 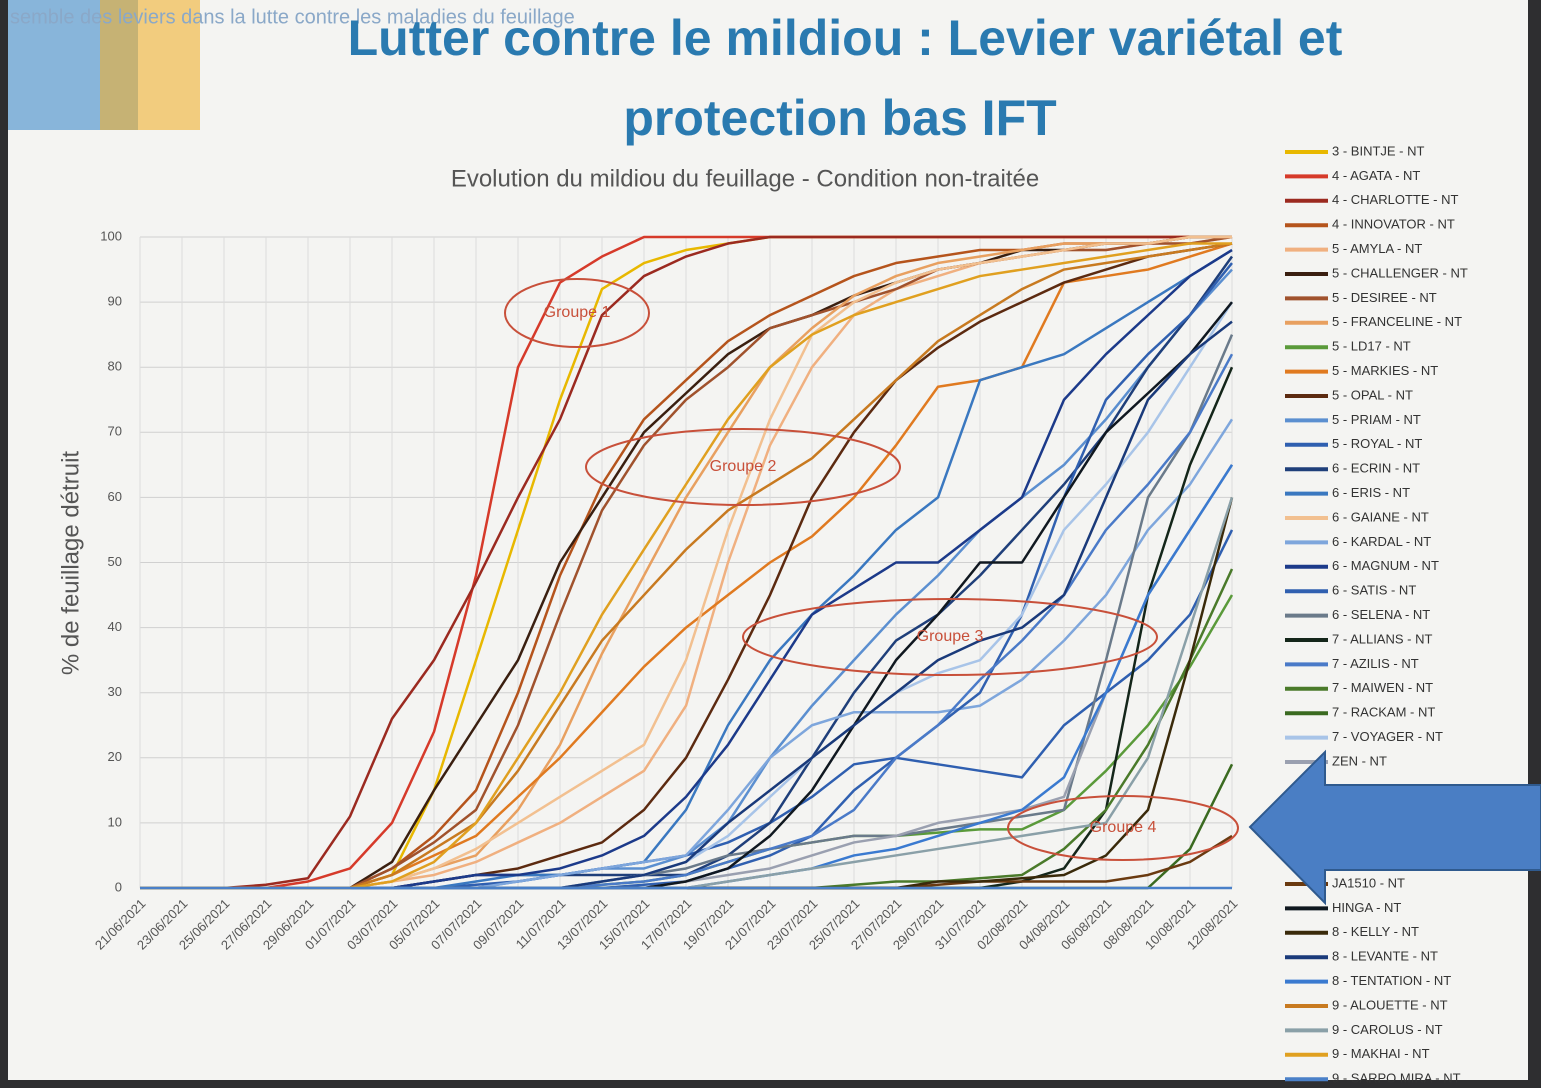 What do you see at coordinates (1390, 1004) in the screenshot?
I see `legend-label: 9 - ALOUETTE - NT` at bounding box center [1390, 1004].